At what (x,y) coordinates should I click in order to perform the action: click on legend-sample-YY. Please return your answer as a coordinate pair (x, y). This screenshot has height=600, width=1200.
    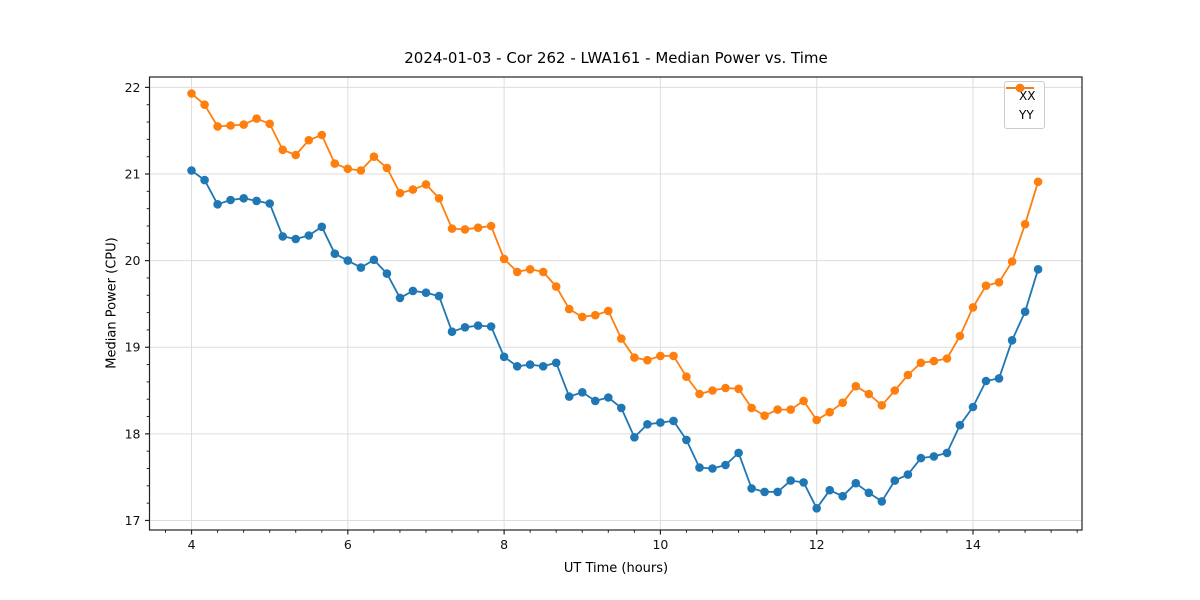
    Looking at the image, I should click on (1020, 88).